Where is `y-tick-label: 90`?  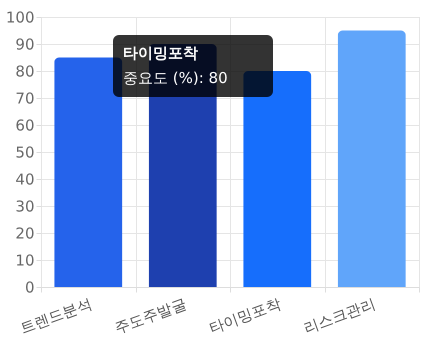
y-tick-label: 90 is located at coordinates (24, 45).